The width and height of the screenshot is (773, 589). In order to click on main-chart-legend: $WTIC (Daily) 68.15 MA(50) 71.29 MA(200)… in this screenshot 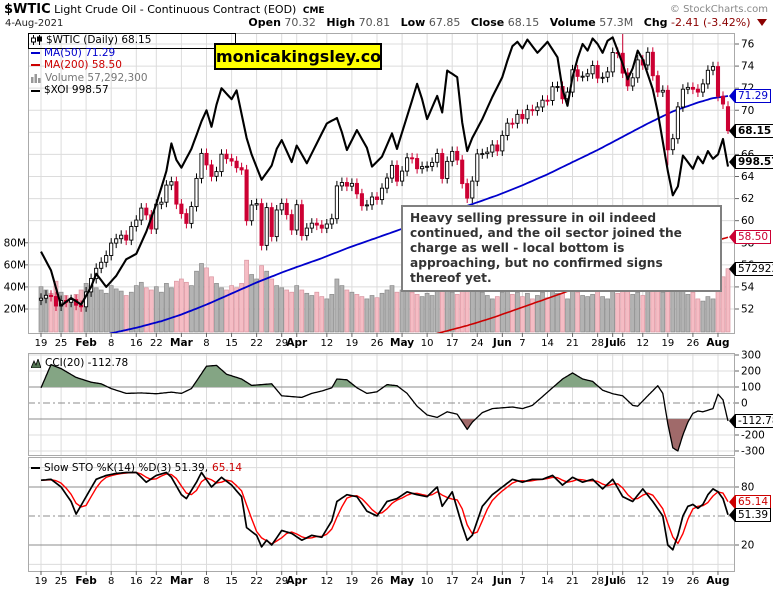, I will do `click(91, 65)`.